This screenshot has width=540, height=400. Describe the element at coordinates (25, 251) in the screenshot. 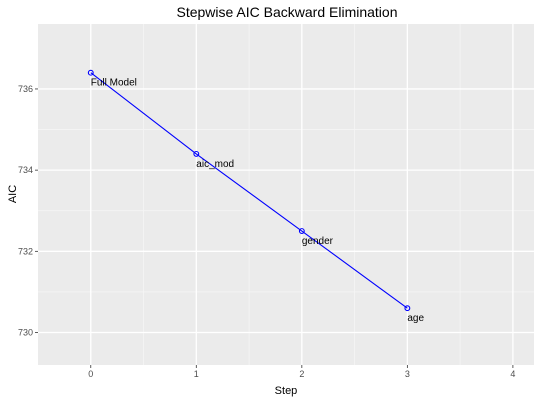

I see `y-tick-label: 732` at that location.